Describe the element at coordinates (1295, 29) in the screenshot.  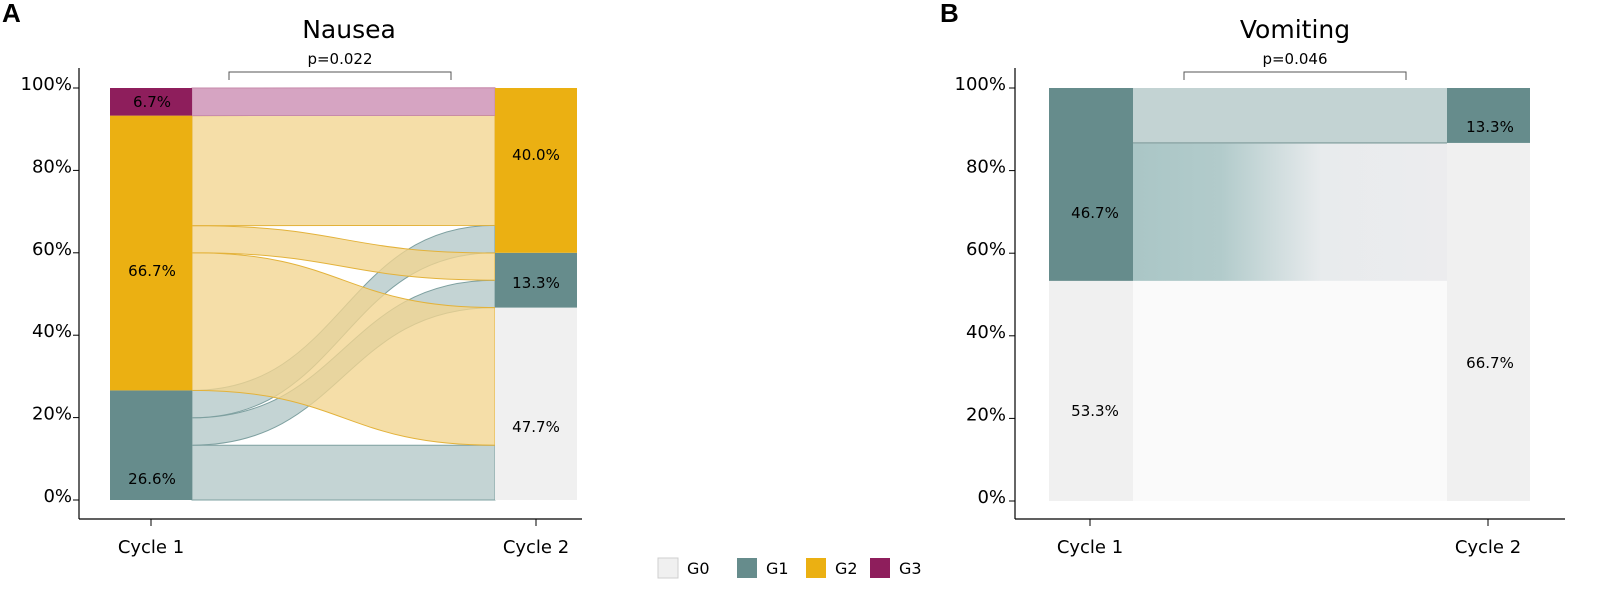
I see `vomiting-title: Vomiting` at that location.